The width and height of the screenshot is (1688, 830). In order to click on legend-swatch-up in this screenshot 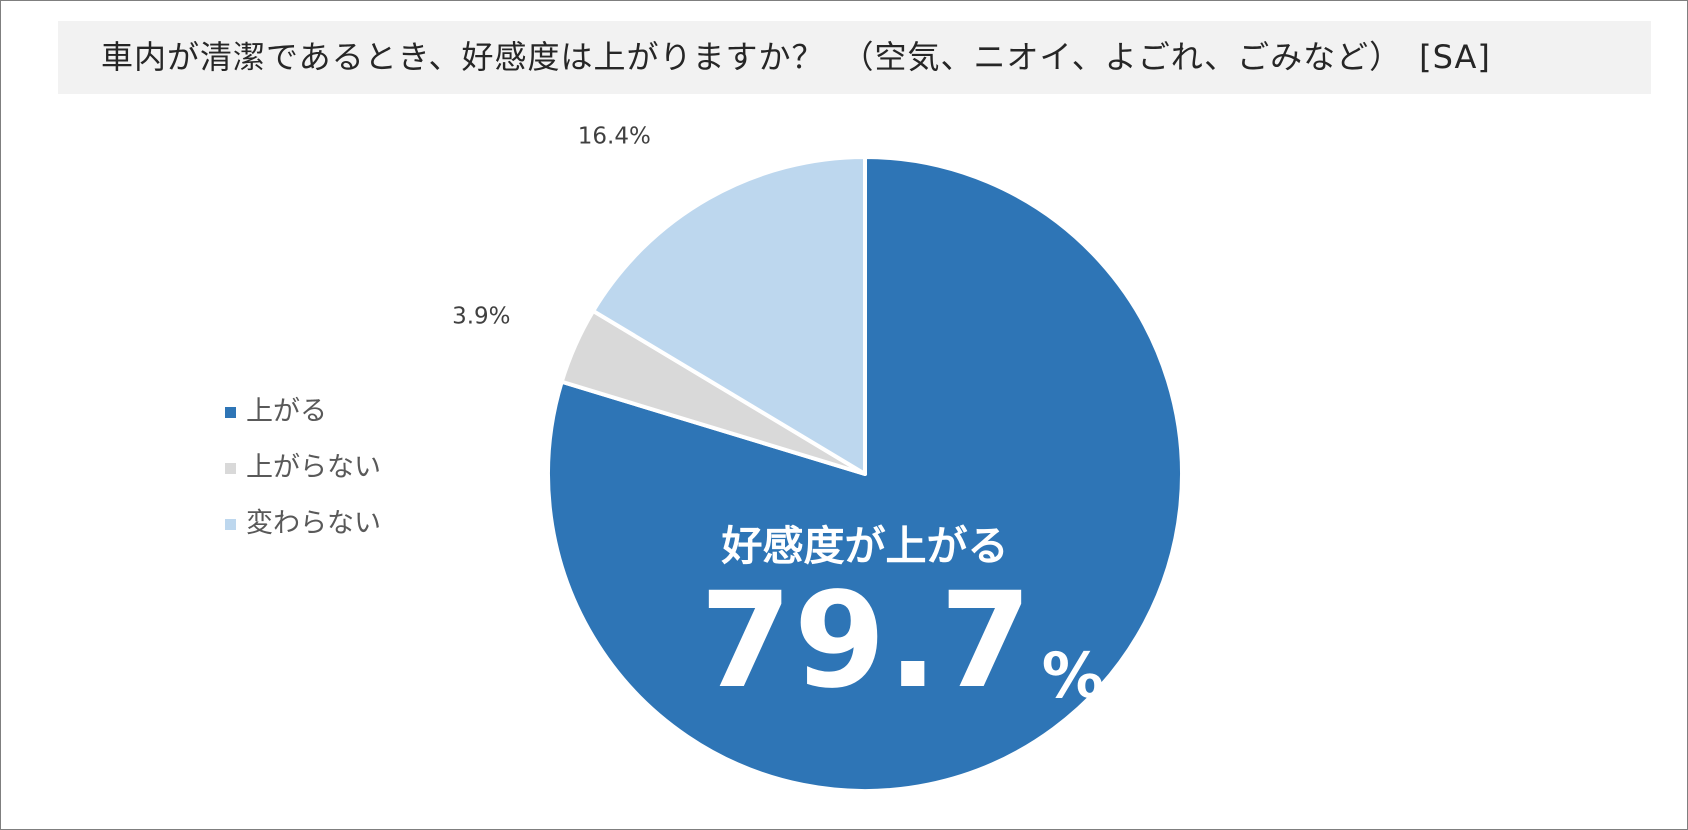, I will do `click(230, 412)`.